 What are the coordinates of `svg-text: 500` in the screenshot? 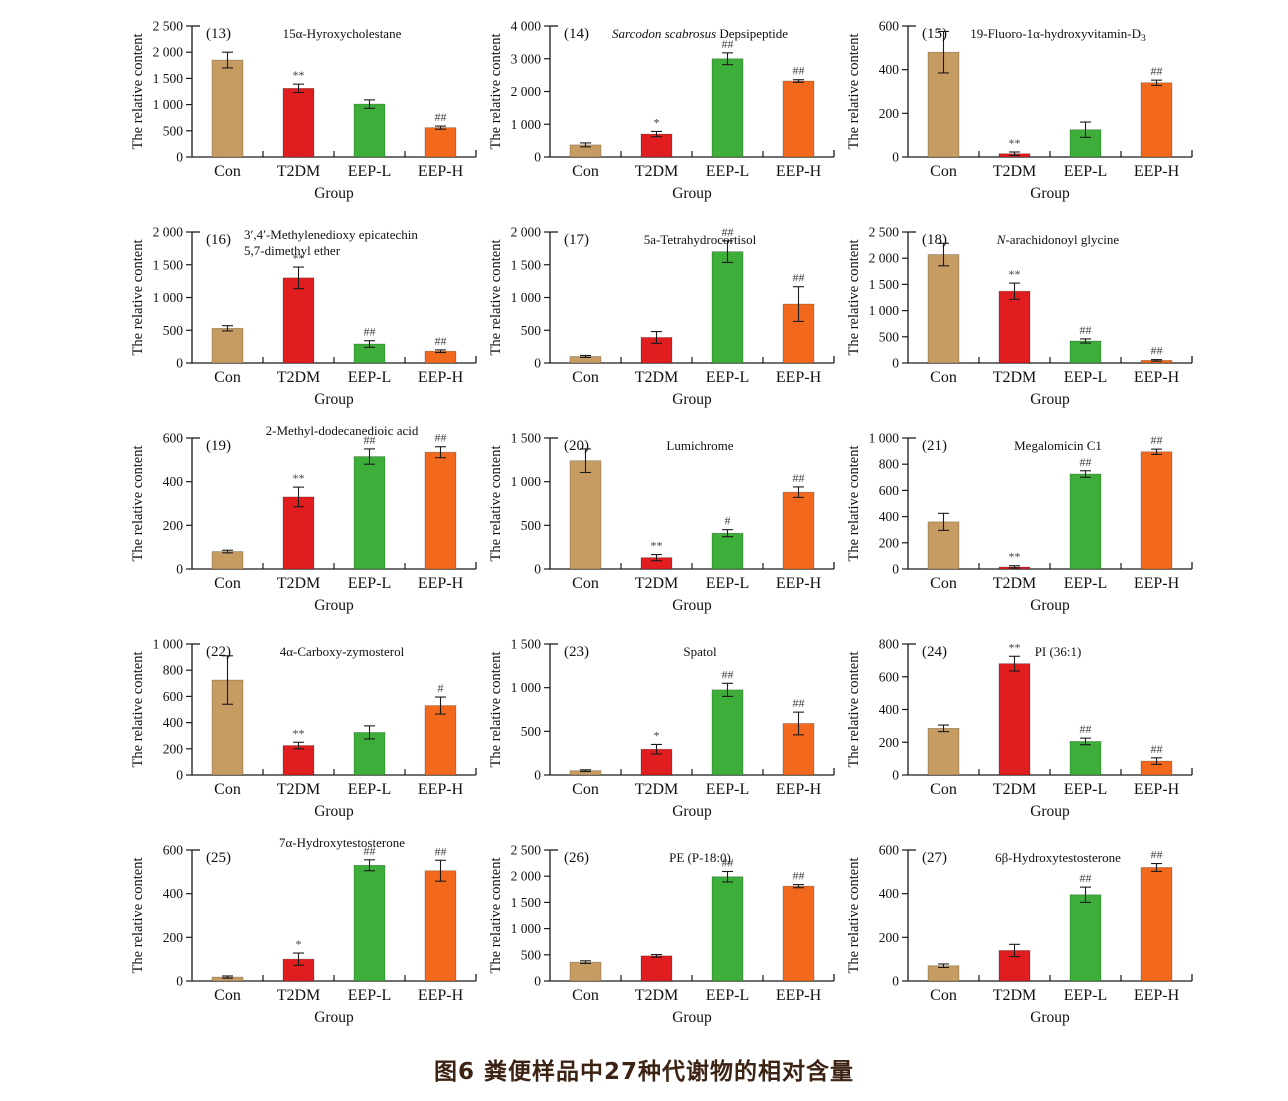 It's located at (889, 336).